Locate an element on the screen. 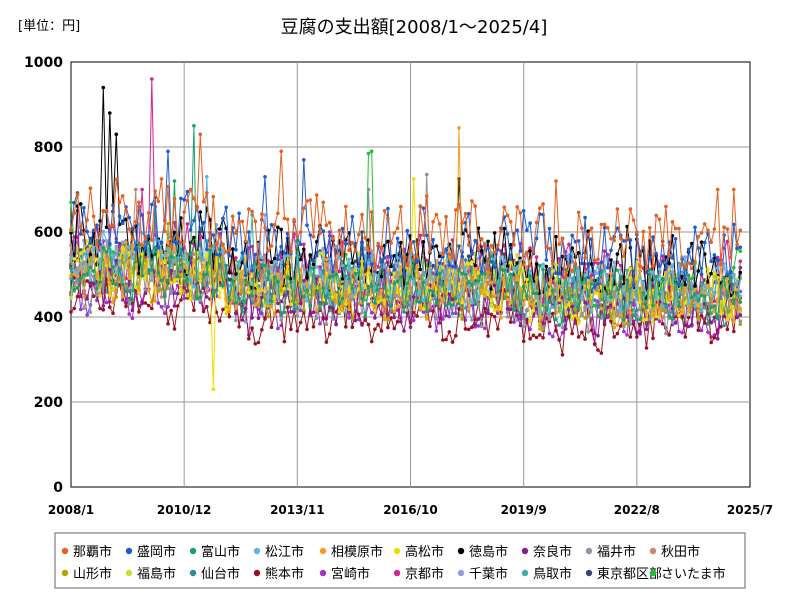  legend-item: 奈良市 is located at coordinates (546, 552).